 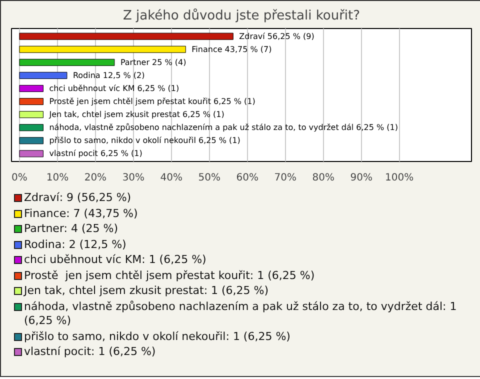 I want to click on text: Prostě jen jsem chtěl jsem přestat kouřit: 1 (6,25 %), so click(x=169, y=275).